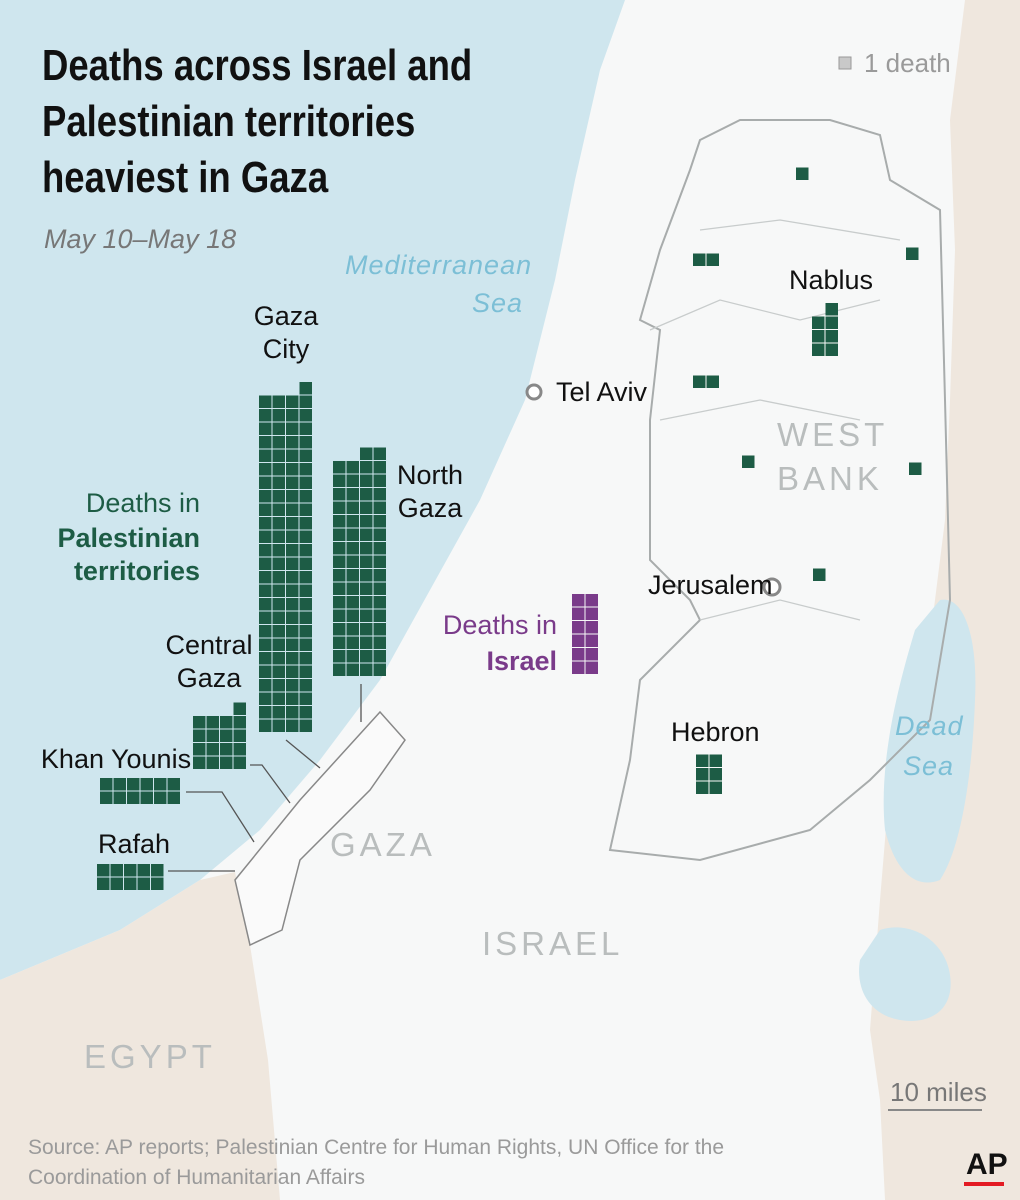 This screenshot has height=1200, width=1020. I want to click on group-label: Khan Younis, so click(116, 759).